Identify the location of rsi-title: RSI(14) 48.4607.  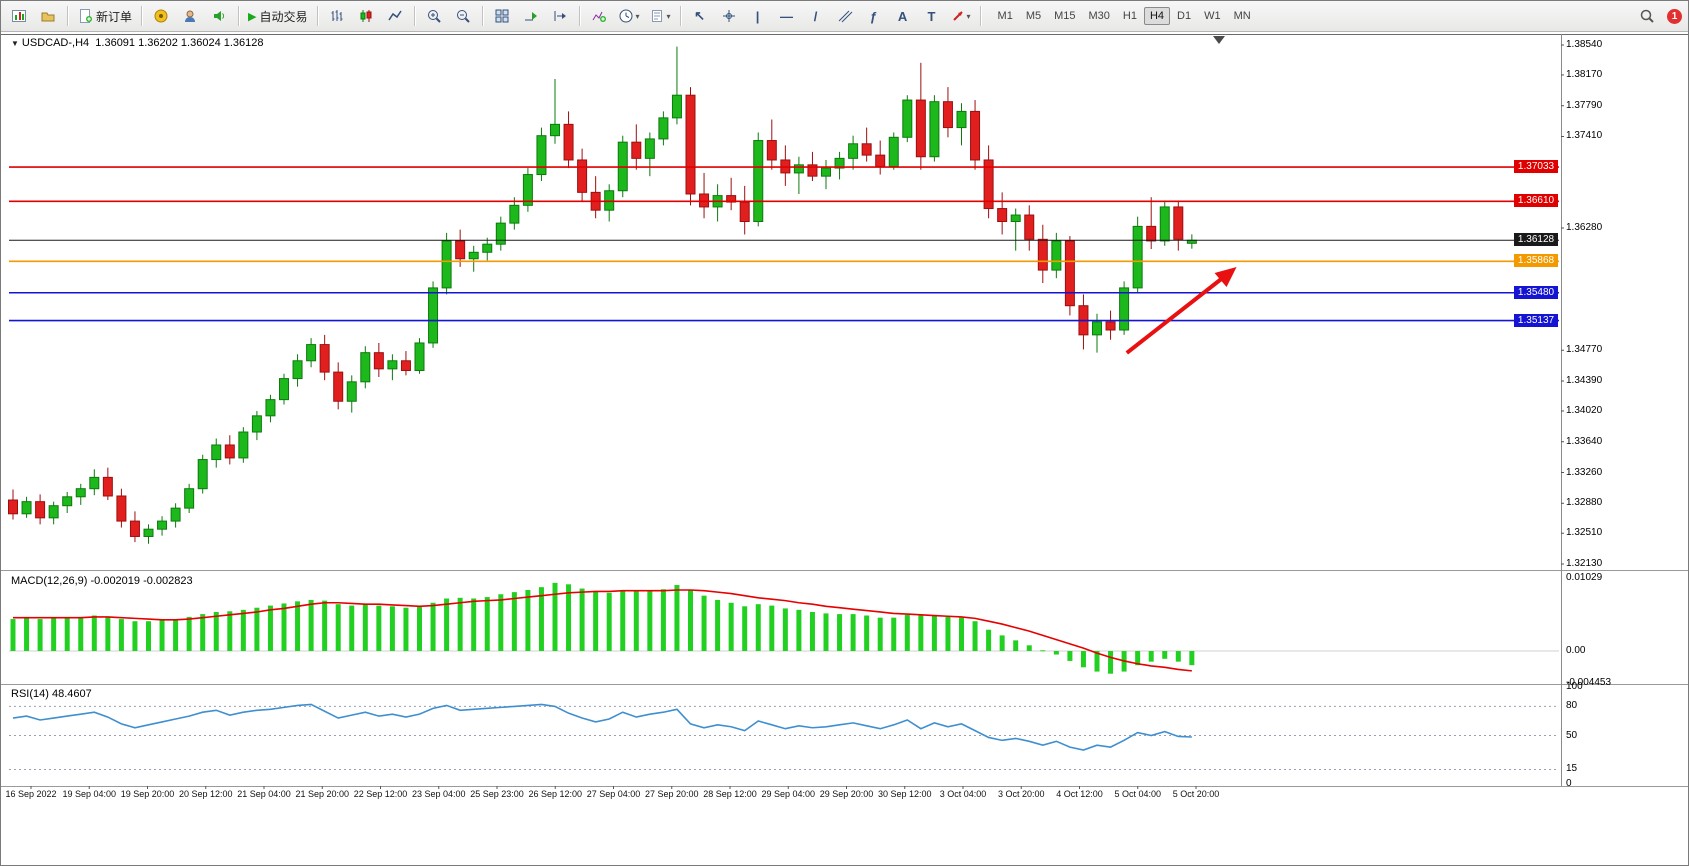
(51, 694).